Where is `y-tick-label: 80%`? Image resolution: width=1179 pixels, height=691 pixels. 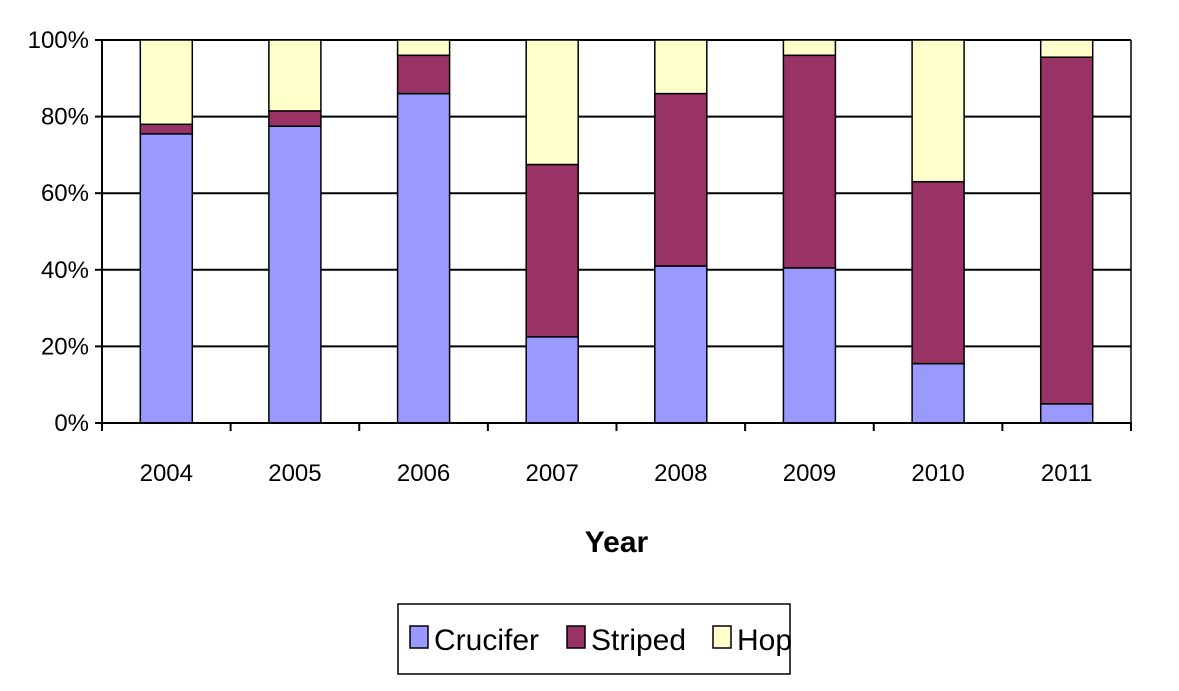 y-tick-label: 80% is located at coordinates (65, 117).